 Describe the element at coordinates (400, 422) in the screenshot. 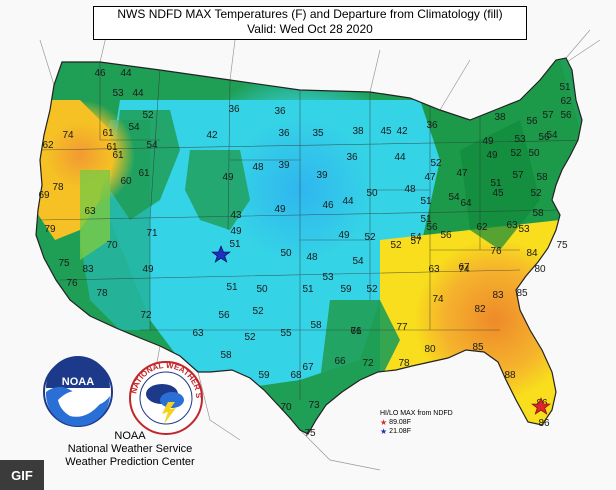

I see `legend-high-value: 89.08F` at that location.